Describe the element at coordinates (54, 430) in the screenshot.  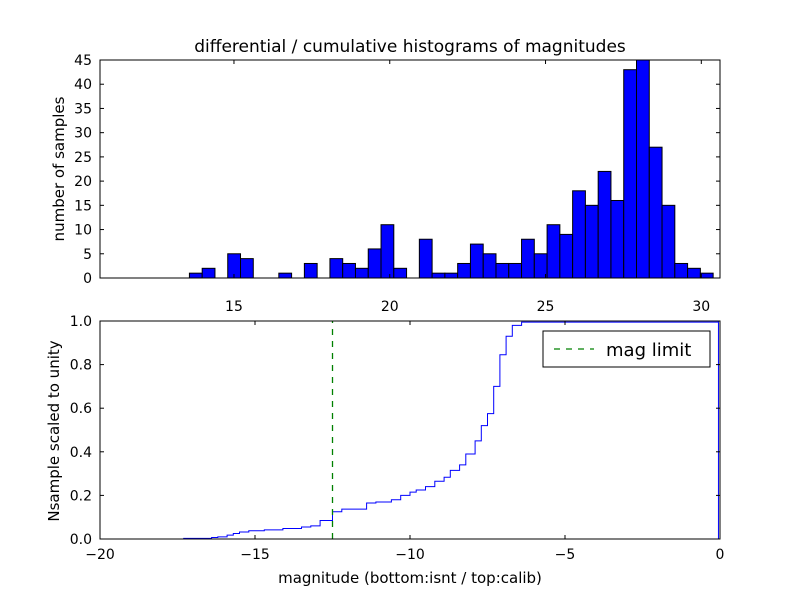
I see `bottom-y-axis-label: Nsample scaled to unity` at that location.